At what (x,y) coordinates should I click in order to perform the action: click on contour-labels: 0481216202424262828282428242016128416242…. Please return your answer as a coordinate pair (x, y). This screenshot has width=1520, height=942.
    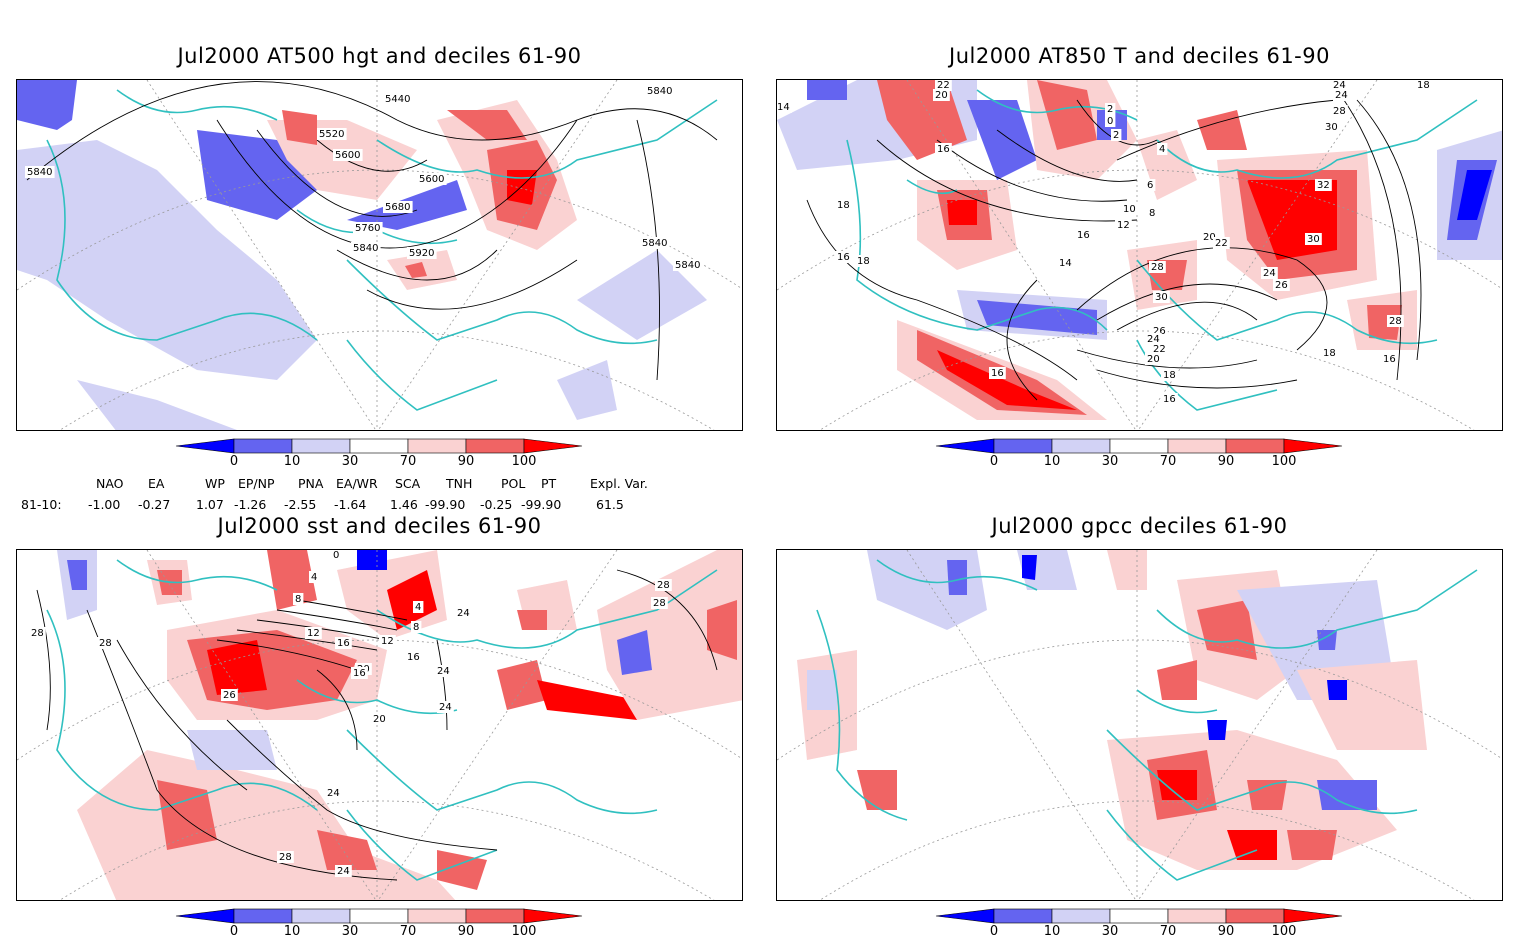
    Looking at the image, I should click on (350, 713).